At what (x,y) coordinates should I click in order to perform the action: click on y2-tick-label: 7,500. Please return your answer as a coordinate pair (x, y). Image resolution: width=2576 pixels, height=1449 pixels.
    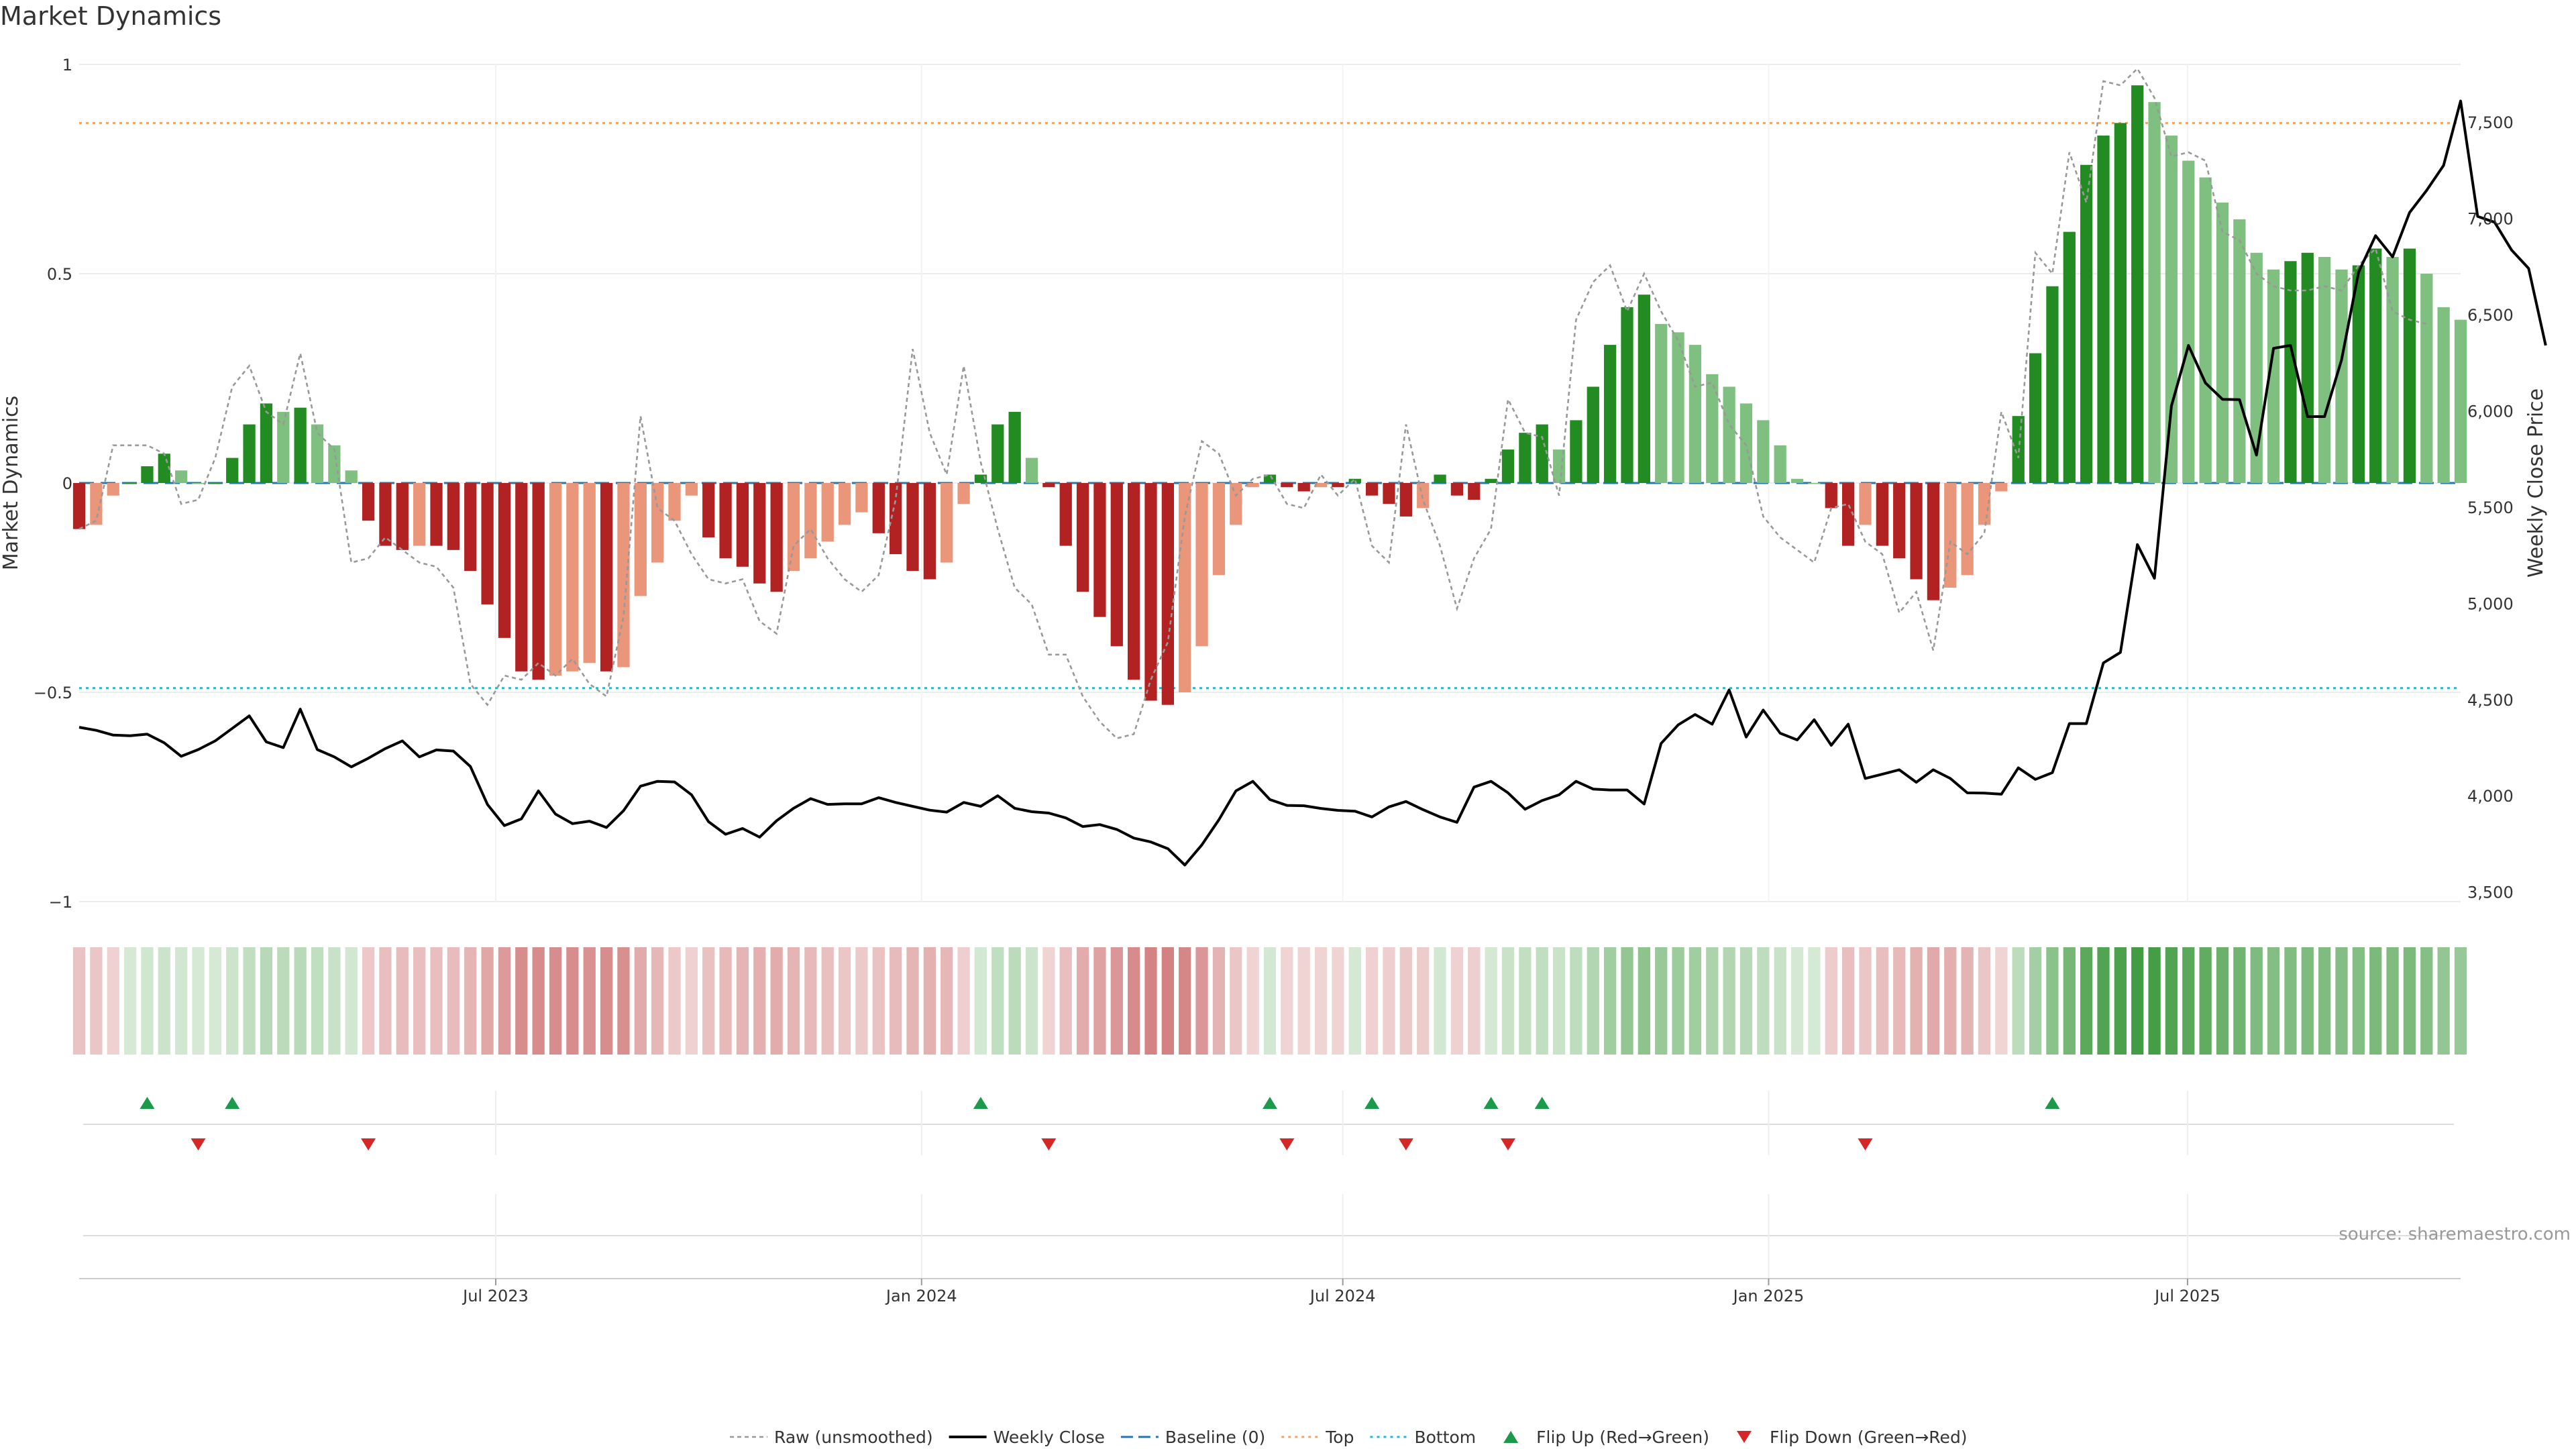
    Looking at the image, I should click on (2490, 122).